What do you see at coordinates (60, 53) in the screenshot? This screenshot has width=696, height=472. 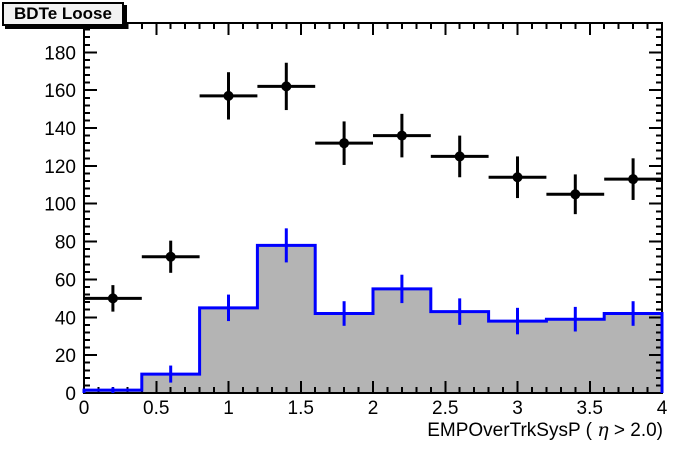 I see `y-tick-label: 180` at bounding box center [60, 53].